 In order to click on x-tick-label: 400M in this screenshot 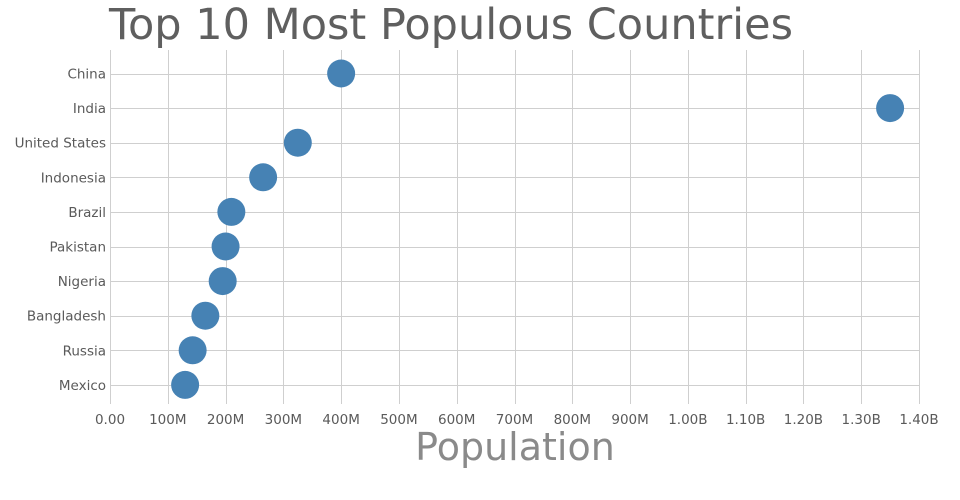, I will do `click(340, 420)`.